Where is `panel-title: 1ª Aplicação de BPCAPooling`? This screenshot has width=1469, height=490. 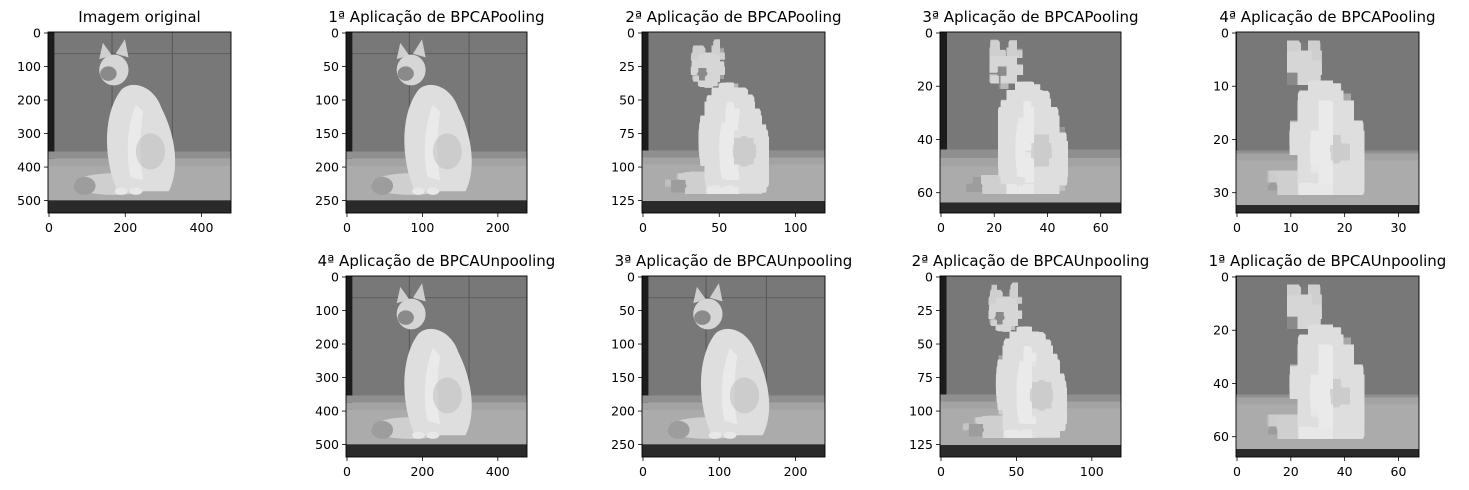 panel-title: 1ª Aplicação de BPCAPooling is located at coordinates (436, 17).